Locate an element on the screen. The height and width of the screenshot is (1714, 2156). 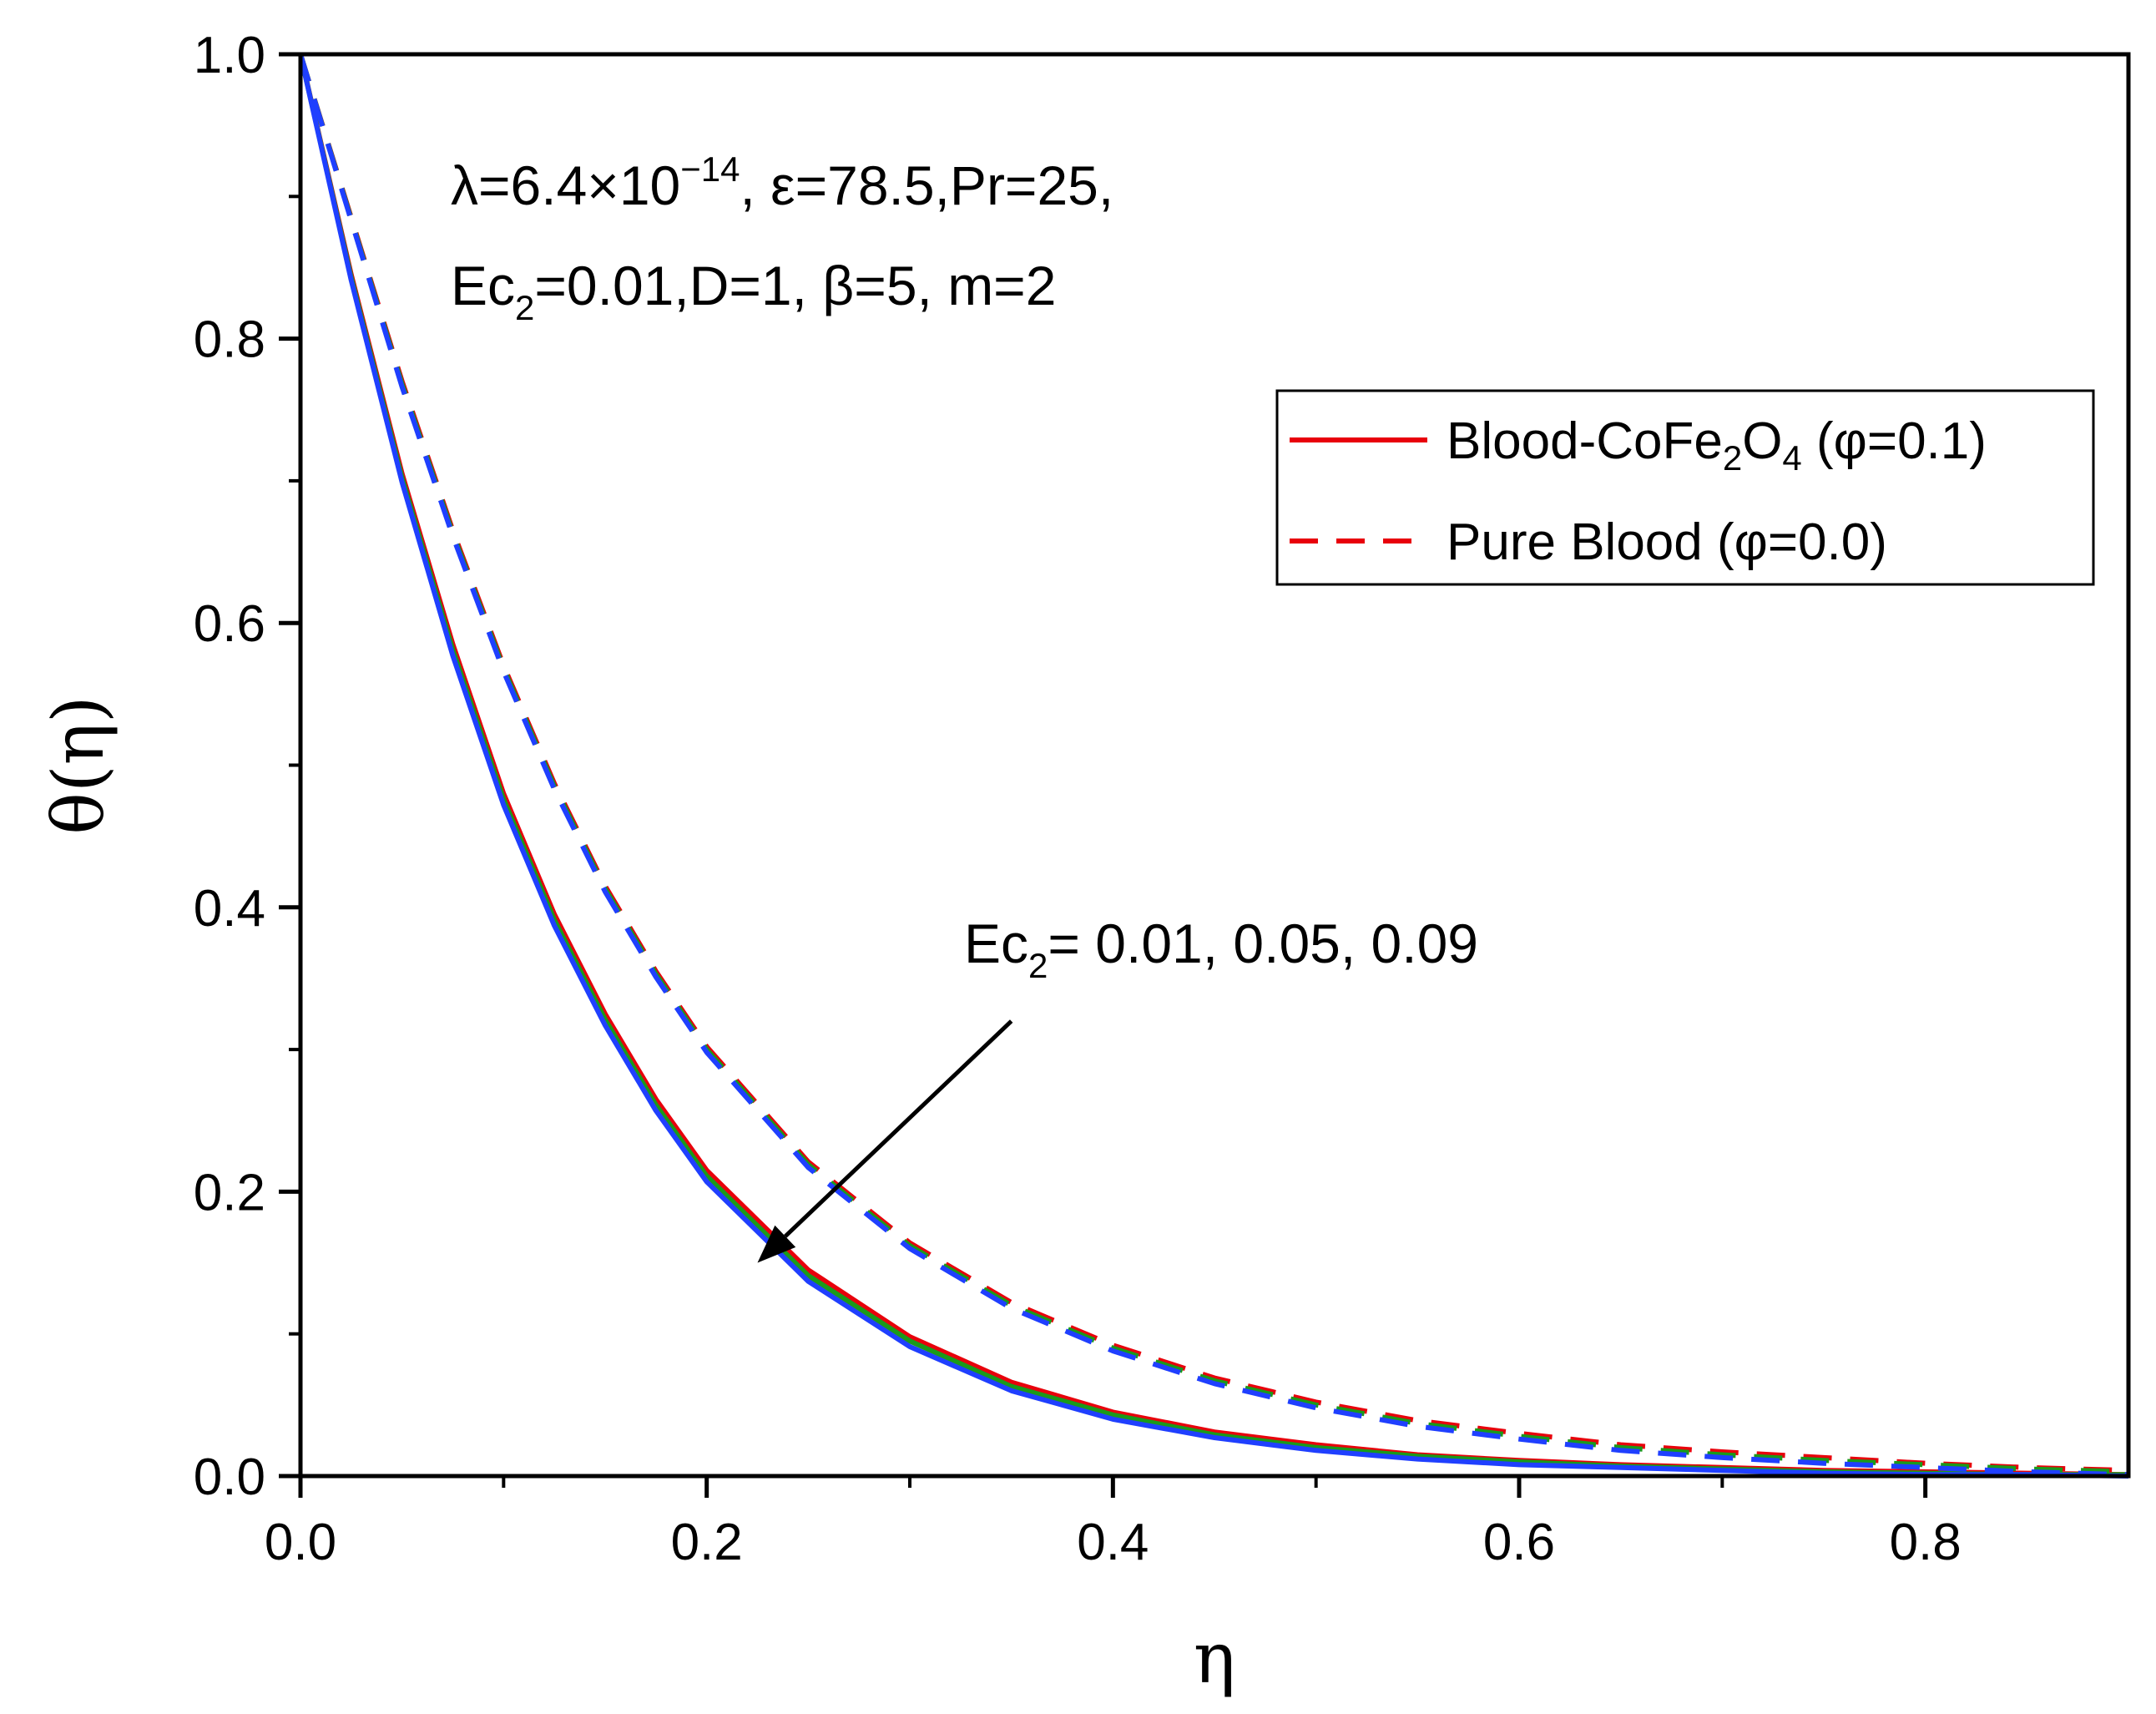
x-tick-label: 0.8 is located at coordinates (1926, 1542).